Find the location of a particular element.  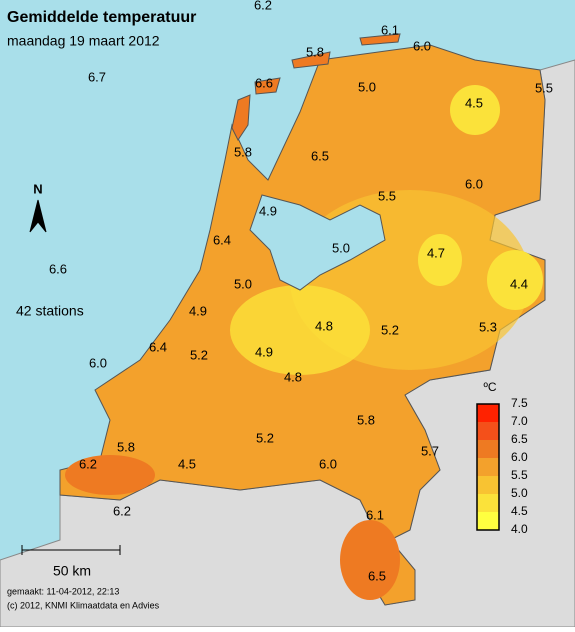

legend-tick-label: 4.0 is located at coordinates (519, 529).